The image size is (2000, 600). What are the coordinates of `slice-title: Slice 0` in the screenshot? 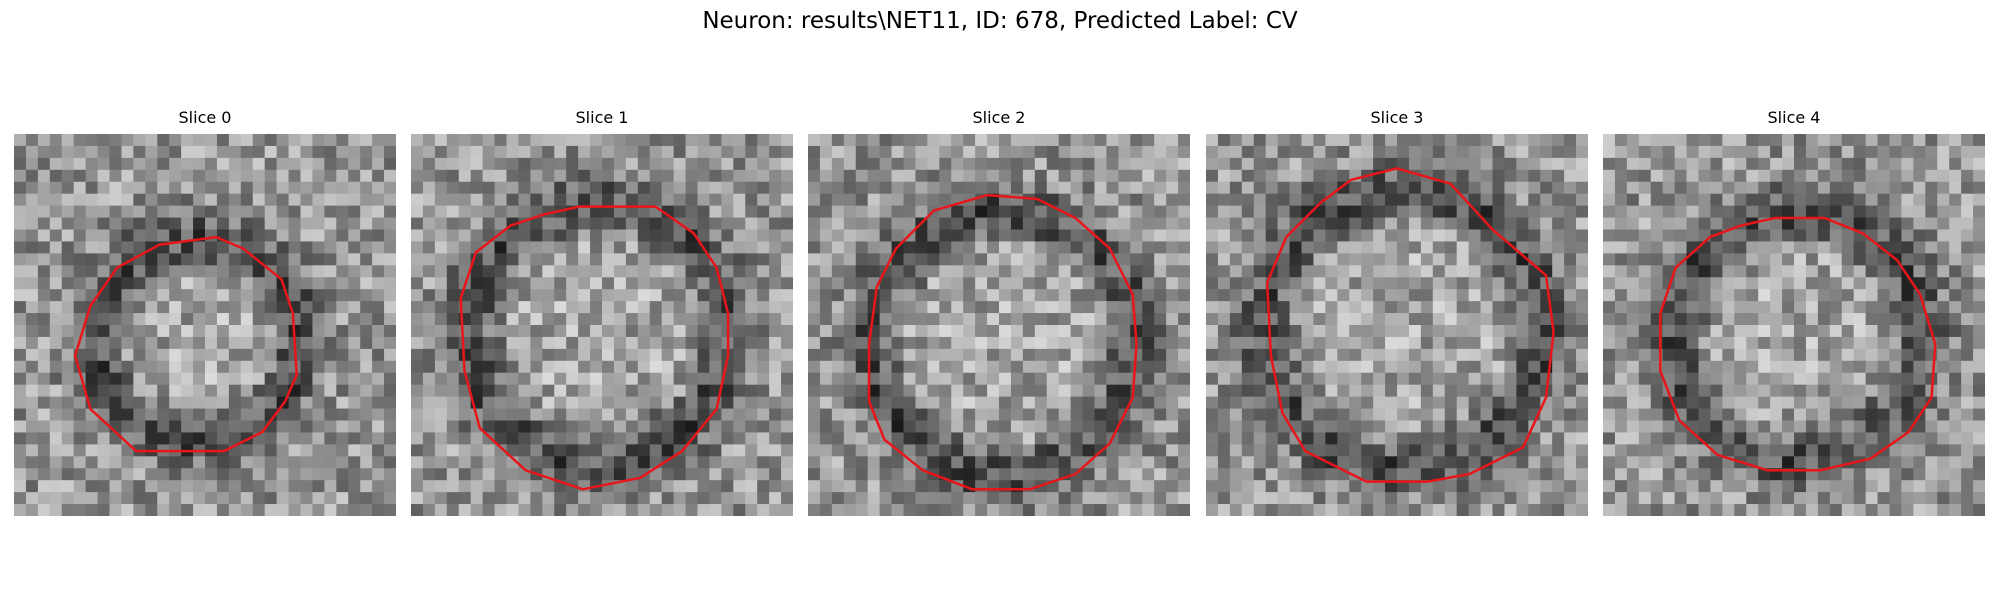 It's located at (205, 117).